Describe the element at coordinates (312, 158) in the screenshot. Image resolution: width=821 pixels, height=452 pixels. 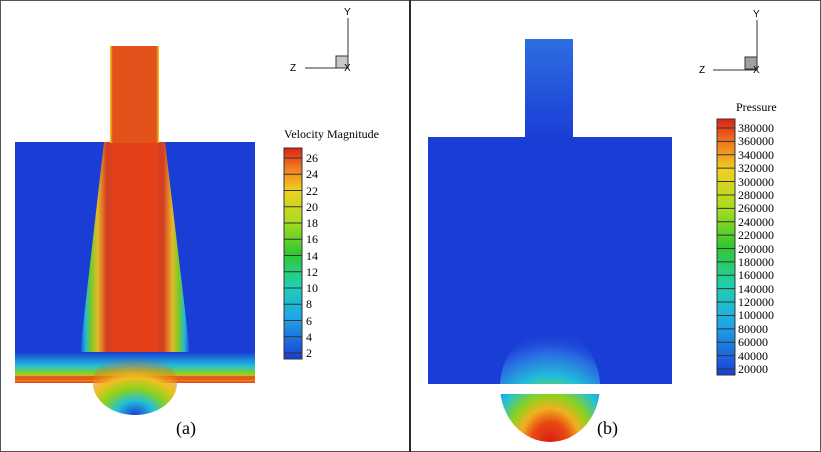
I see `panel_a-legend-tick-0: 26` at that location.